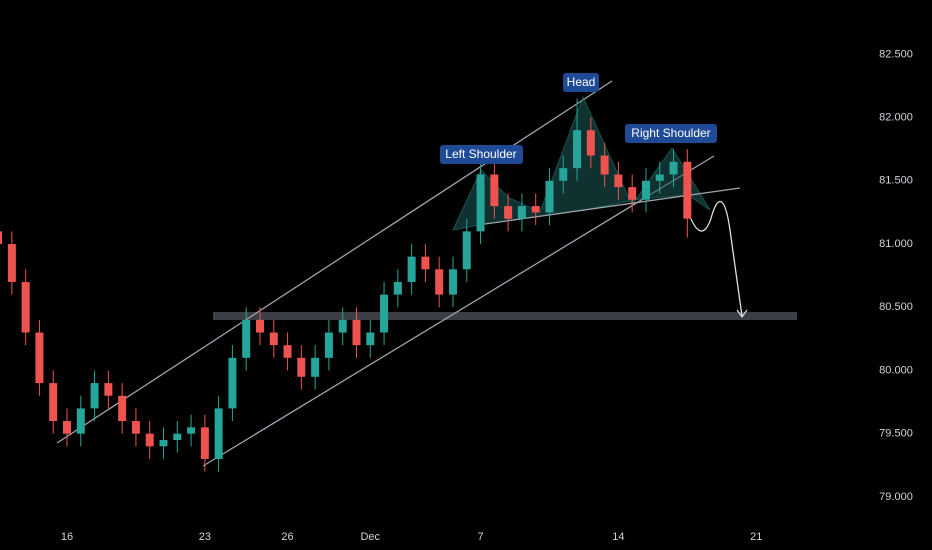 This screenshot has height=550, width=932. Describe the element at coordinates (896, 497) in the screenshot. I see `y-tick-label: 79.000` at that location.